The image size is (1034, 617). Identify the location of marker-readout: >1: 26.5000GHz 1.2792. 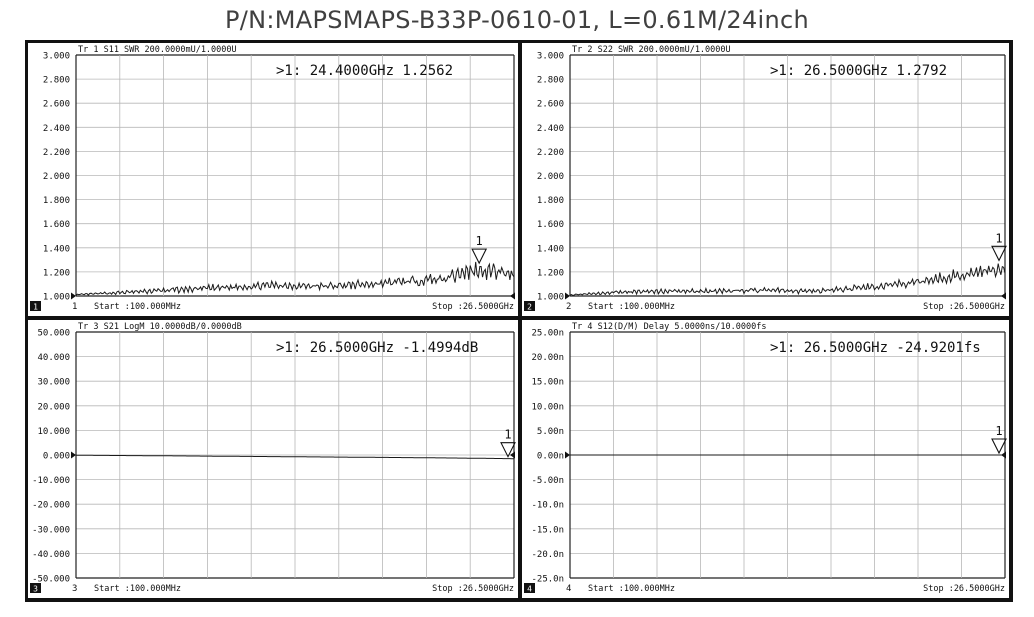
(858, 71).